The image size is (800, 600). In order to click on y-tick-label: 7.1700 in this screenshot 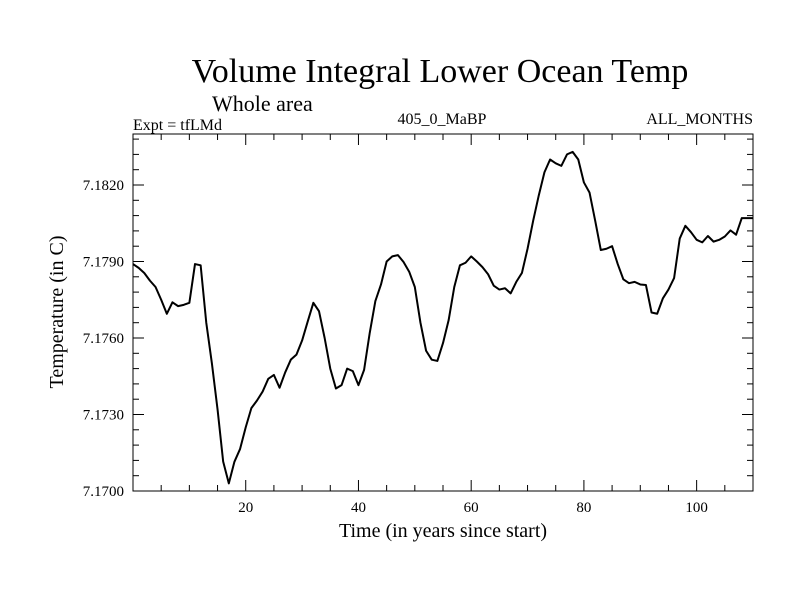, I will do `click(103, 492)`.